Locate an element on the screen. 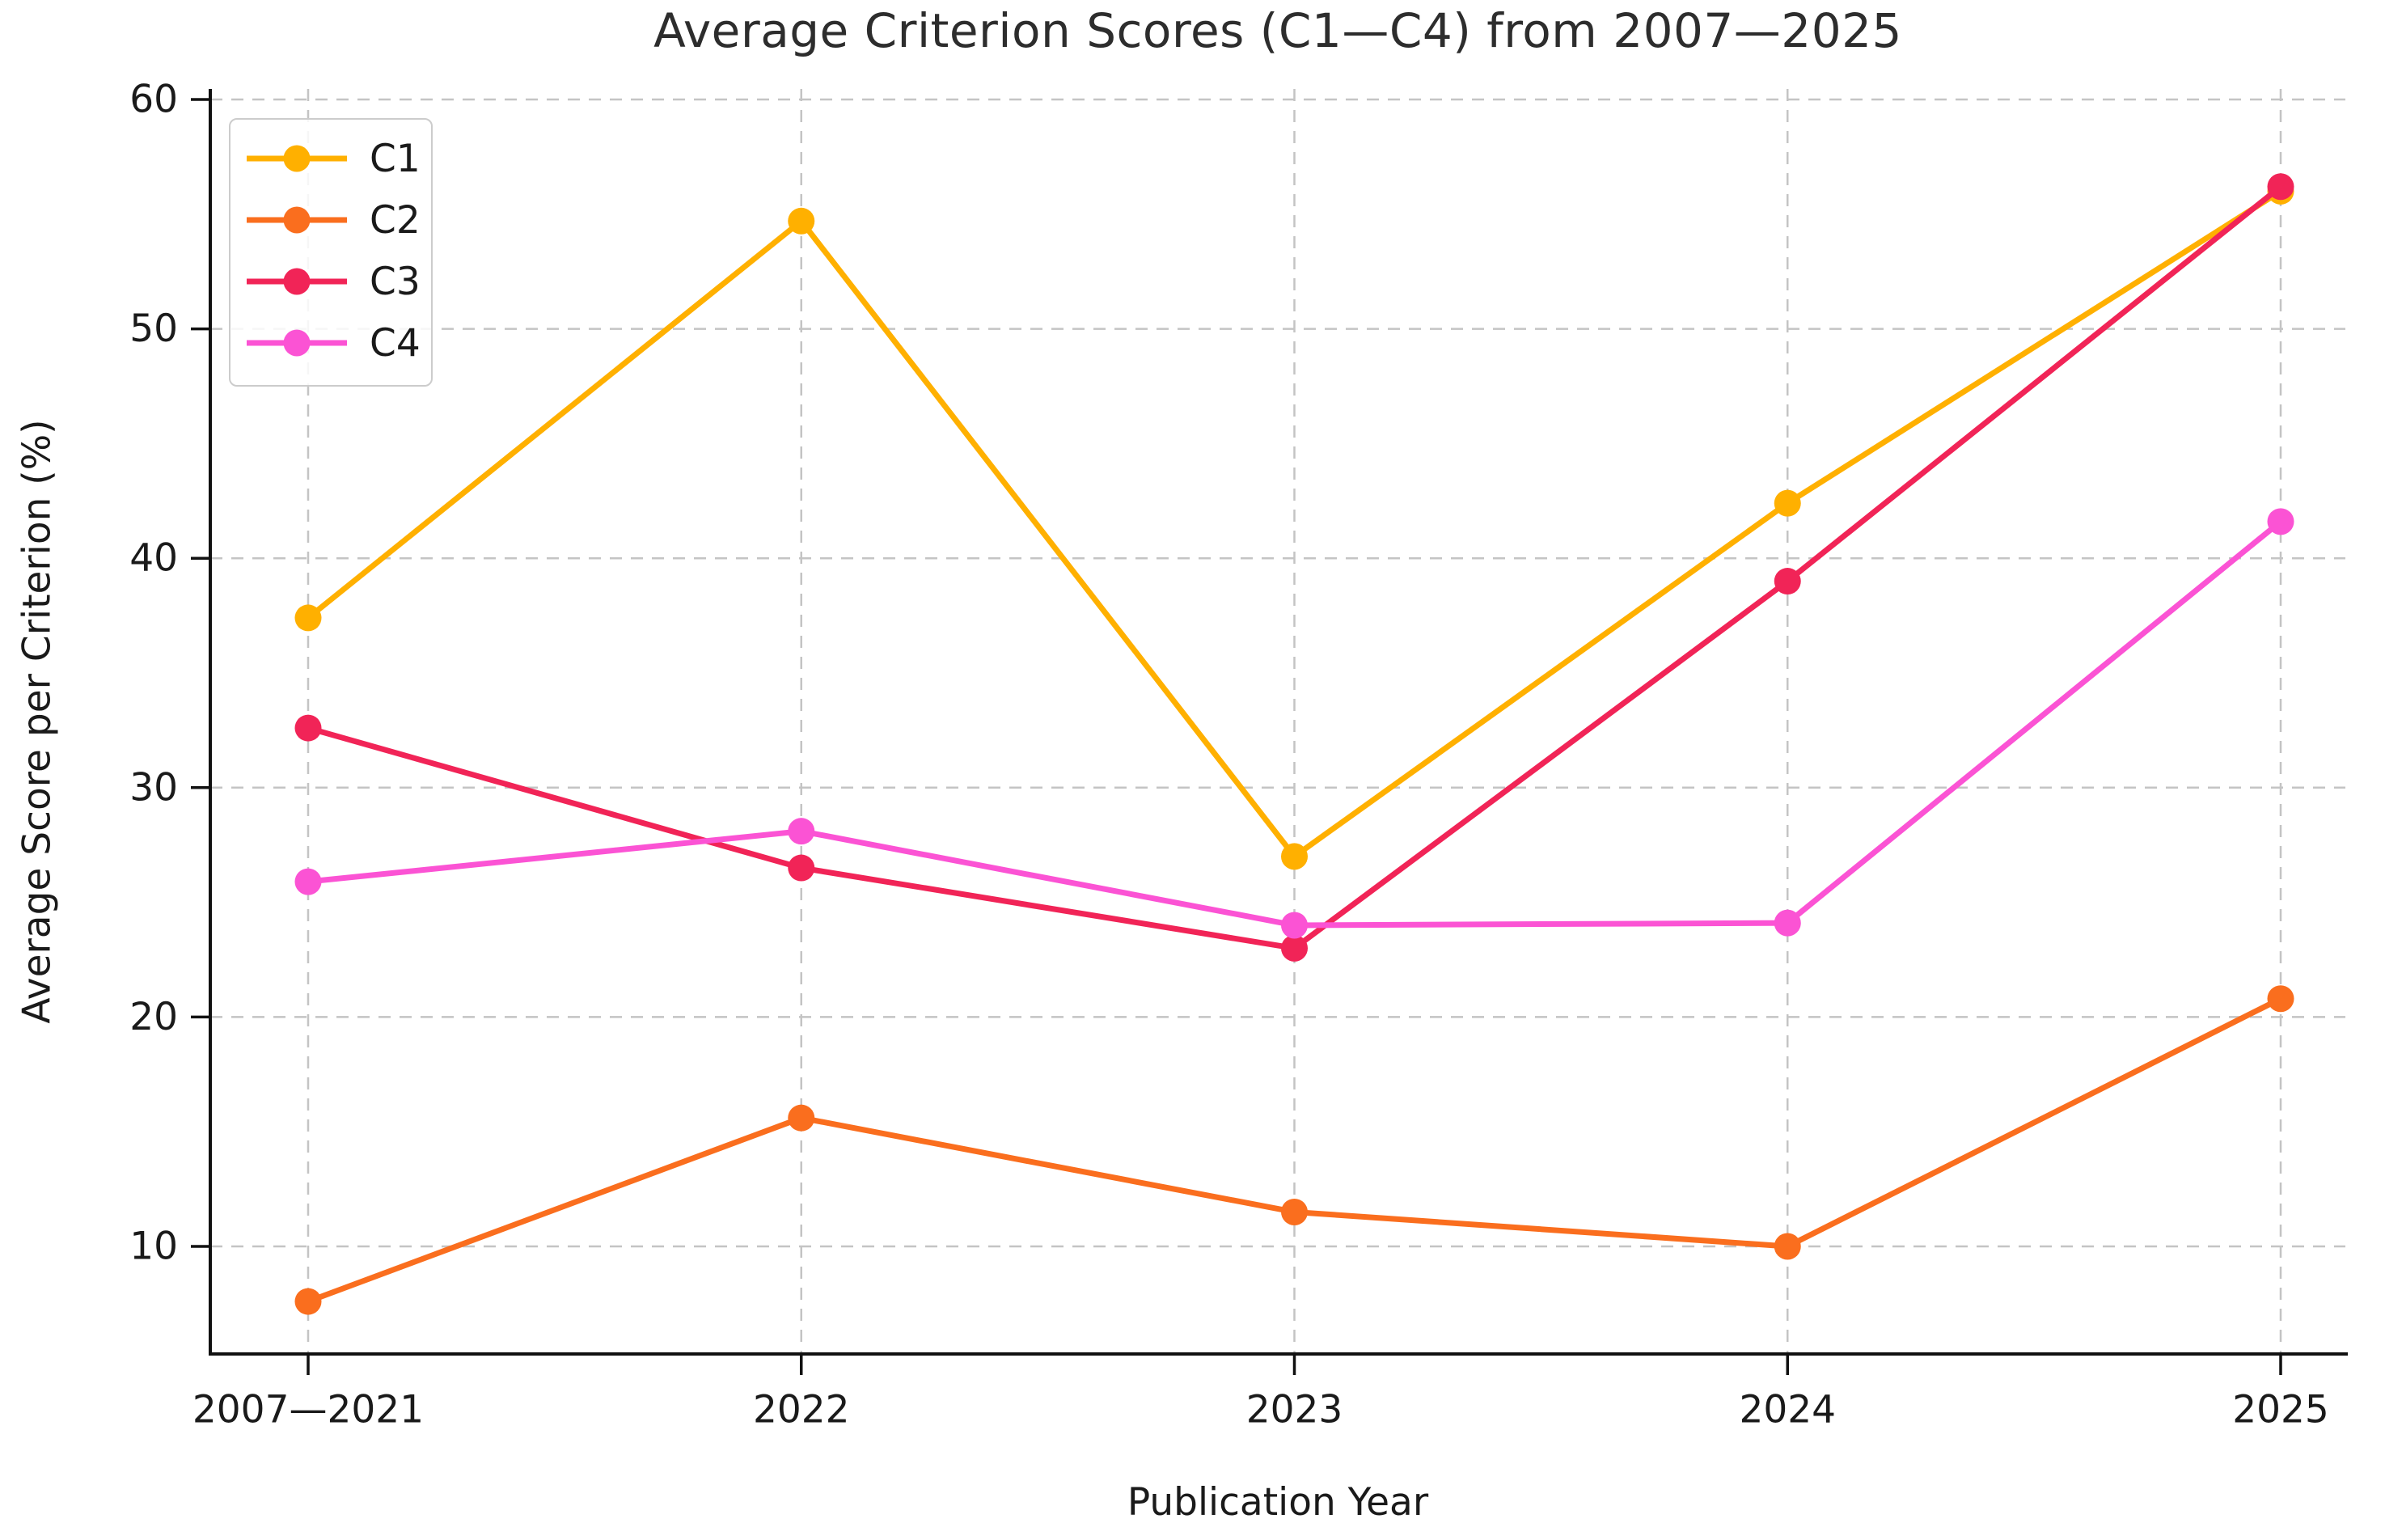 This screenshot has width=2385, height=1540. x-tick-label: 2023 is located at coordinates (1294, 1409).